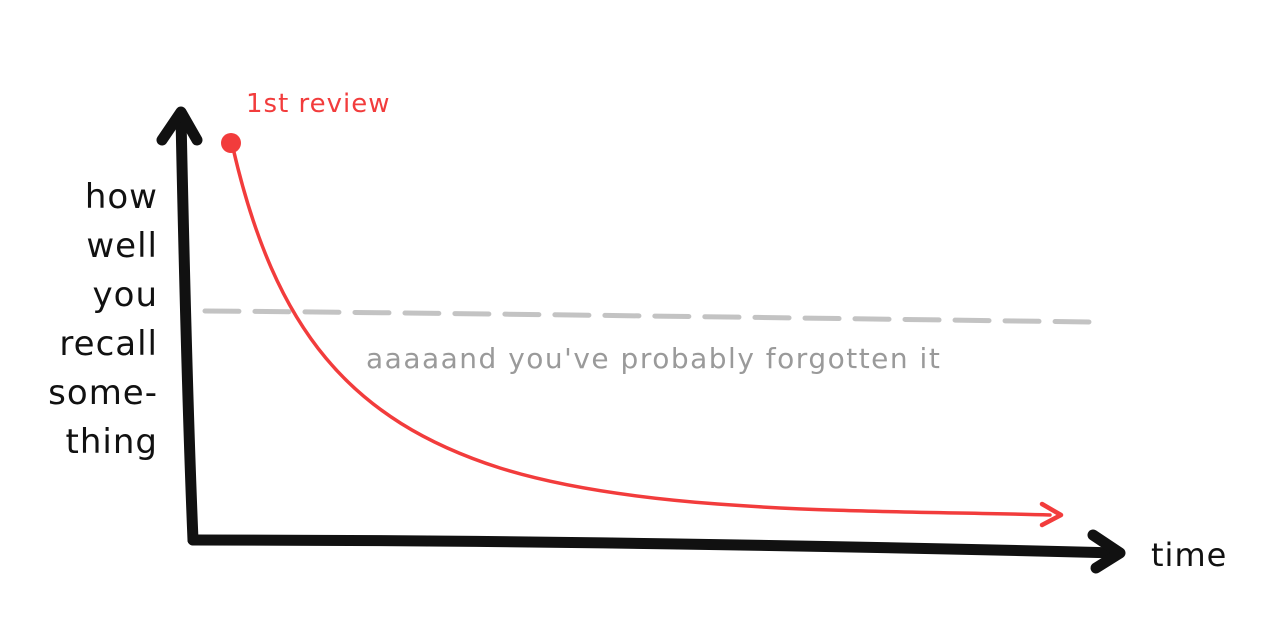 This screenshot has height=640, width=1280. I want to click on y-axis-label-line: recall, so click(108, 344).